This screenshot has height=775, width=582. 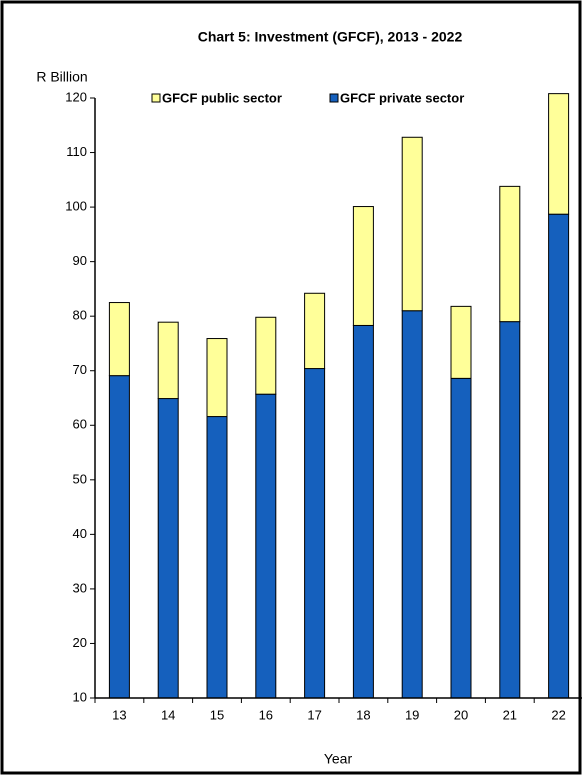 What do you see at coordinates (338, 759) in the screenshot?
I see `x-axis-label: Year` at bounding box center [338, 759].